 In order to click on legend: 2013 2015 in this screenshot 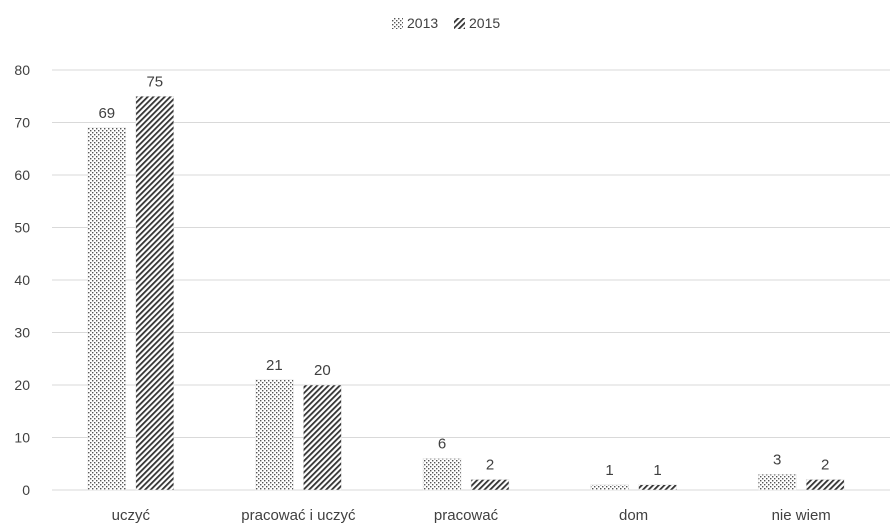, I will do `click(446, 23)`.